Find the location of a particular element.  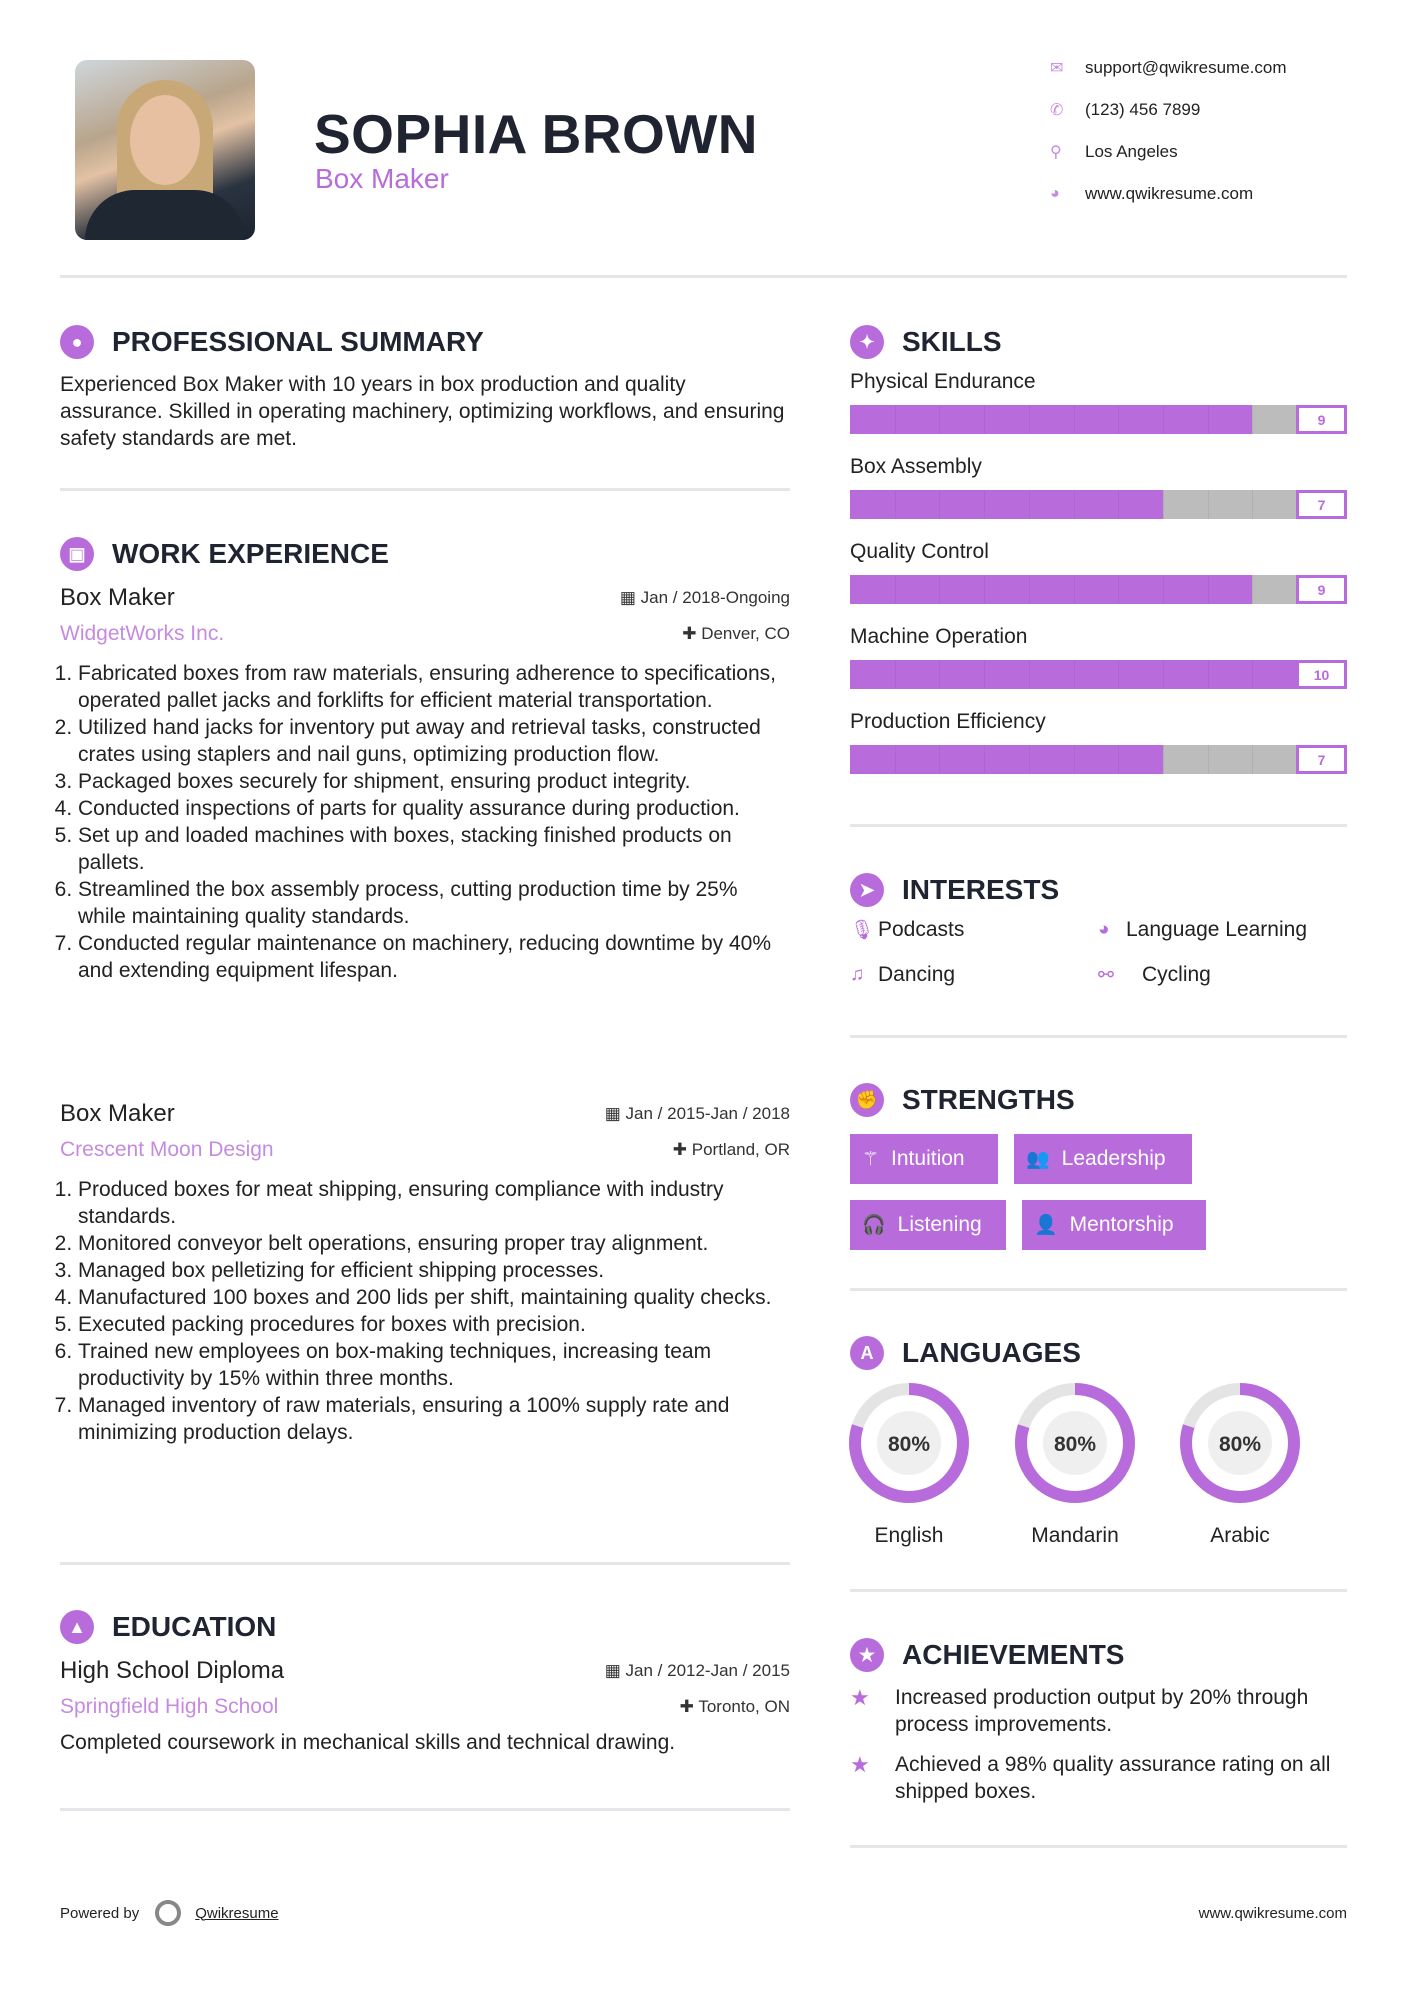

language-percent: 80% is located at coordinates (1075, 1444).